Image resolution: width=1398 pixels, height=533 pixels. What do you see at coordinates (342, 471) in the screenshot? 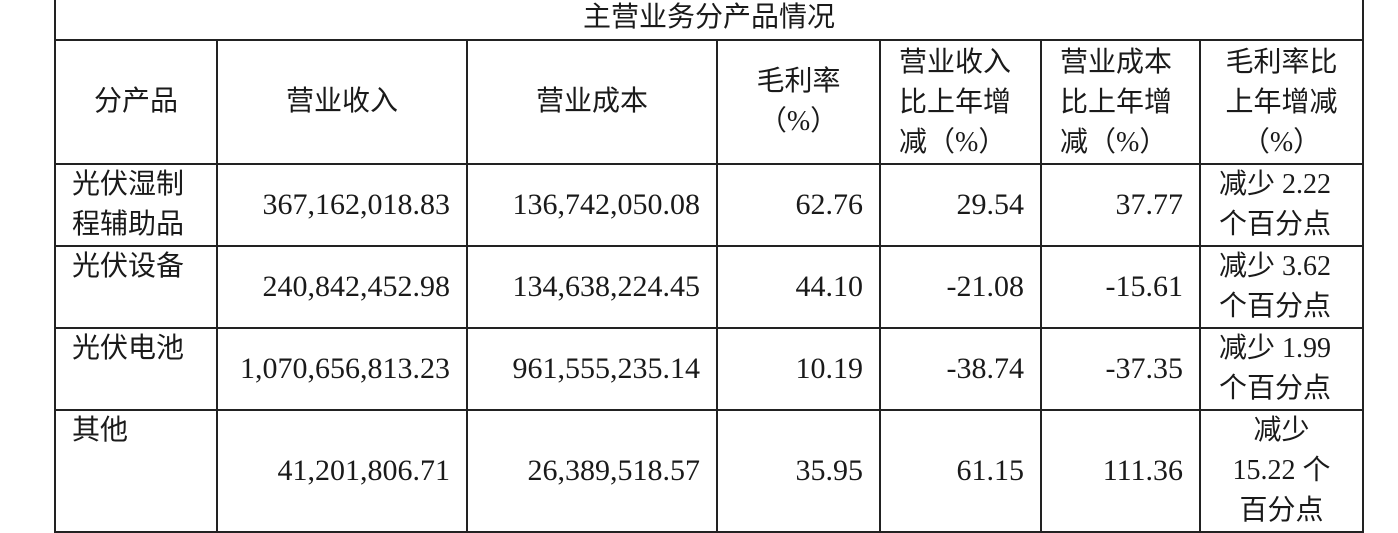
I see `revenue-cell: 41,201,806.71` at bounding box center [342, 471].